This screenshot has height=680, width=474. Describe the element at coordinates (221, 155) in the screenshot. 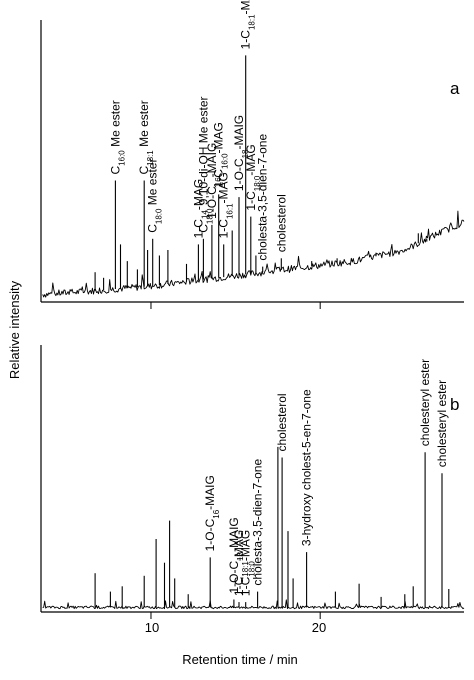

I see `panel-a-peak-label-6: 1-C16:0-MAG` at that location.